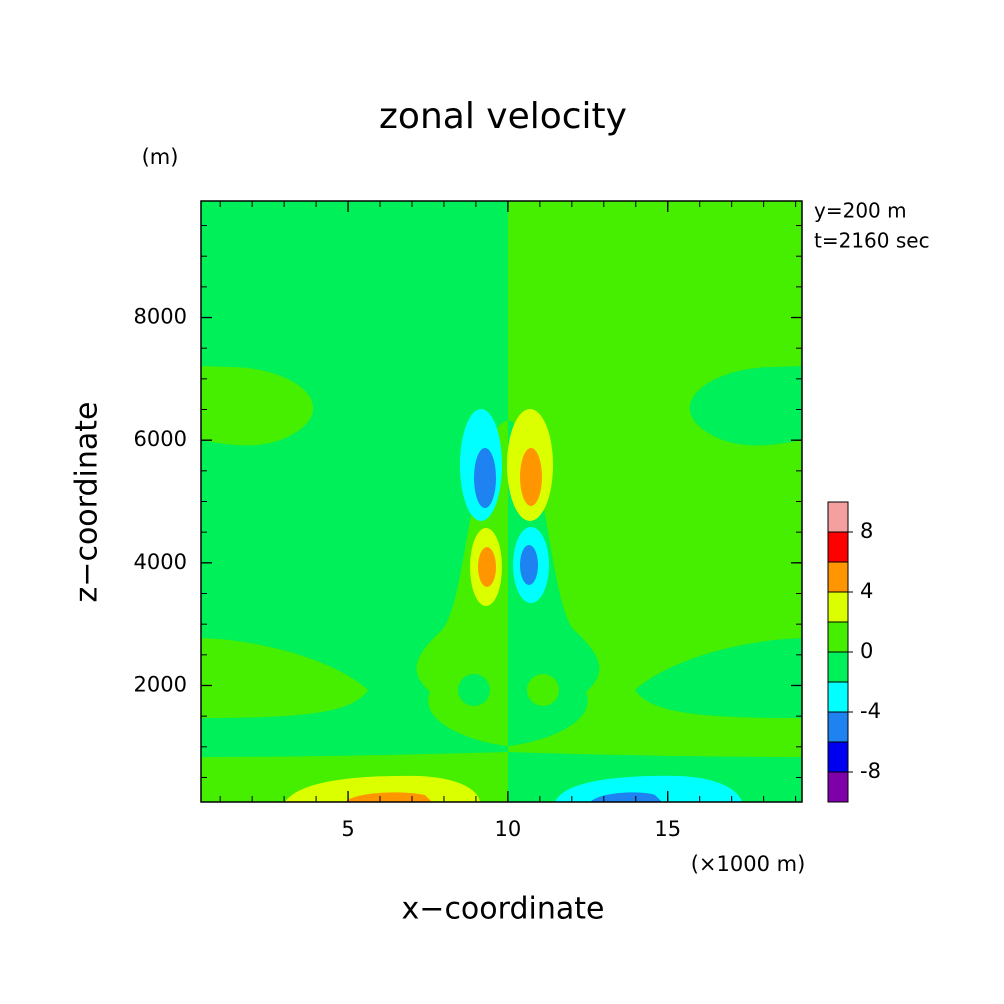  What do you see at coordinates (87, 502) in the screenshot?
I see `y-axis-label: z−coordinate` at bounding box center [87, 502].